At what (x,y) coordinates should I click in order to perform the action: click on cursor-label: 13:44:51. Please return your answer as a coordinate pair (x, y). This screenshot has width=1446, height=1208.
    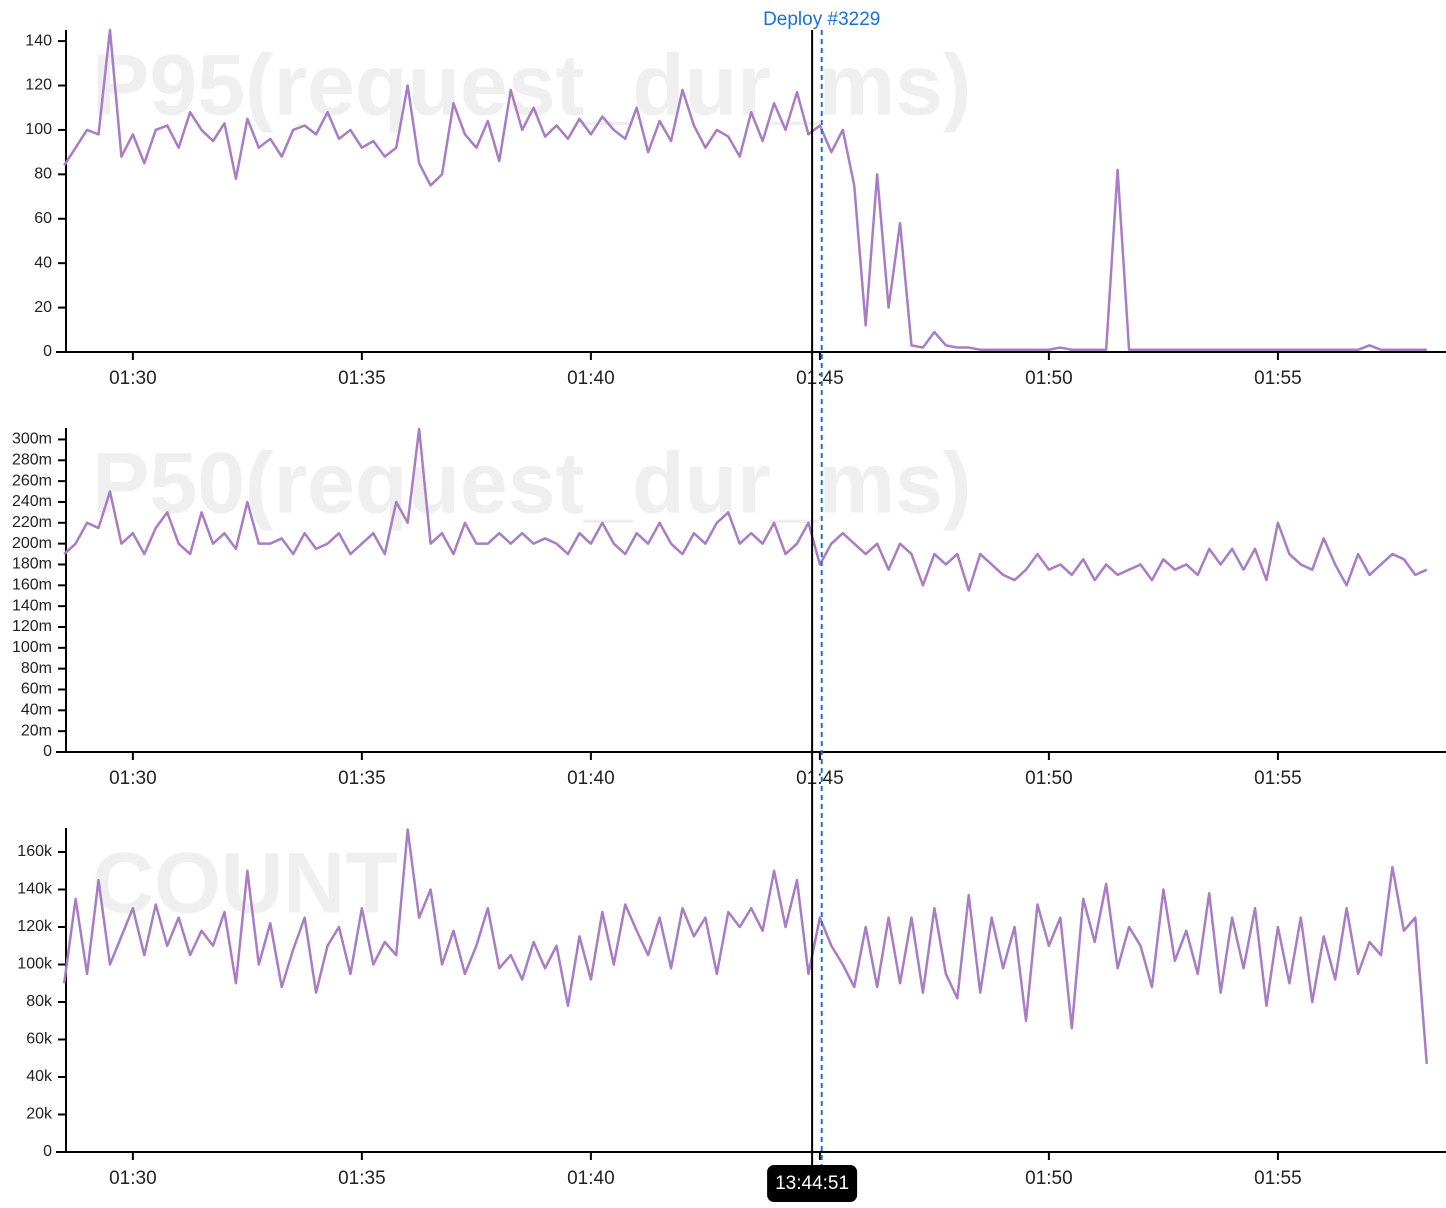
    Looking at the image, I should click on (812, 1183).